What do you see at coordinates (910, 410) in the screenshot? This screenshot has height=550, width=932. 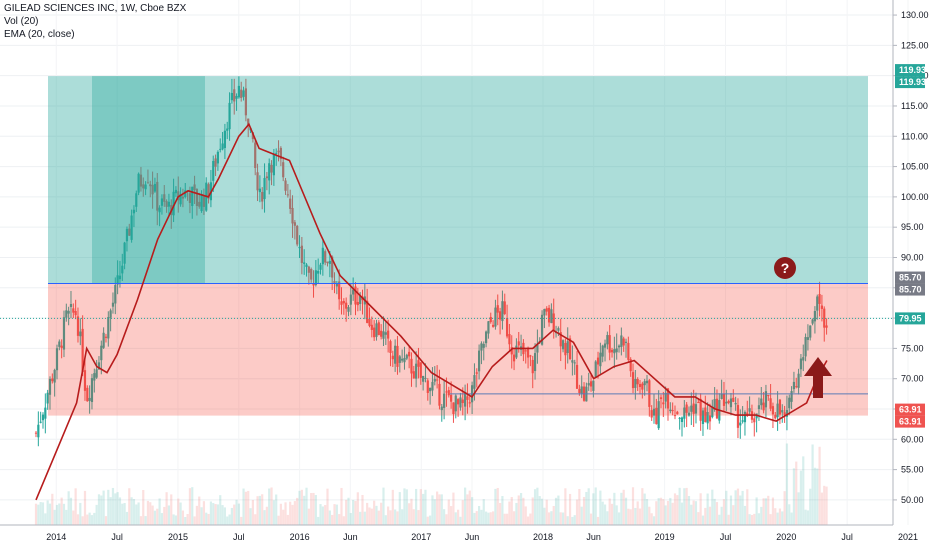 I see `price-tag-label: 63.91` at bounding box center [910, 410].